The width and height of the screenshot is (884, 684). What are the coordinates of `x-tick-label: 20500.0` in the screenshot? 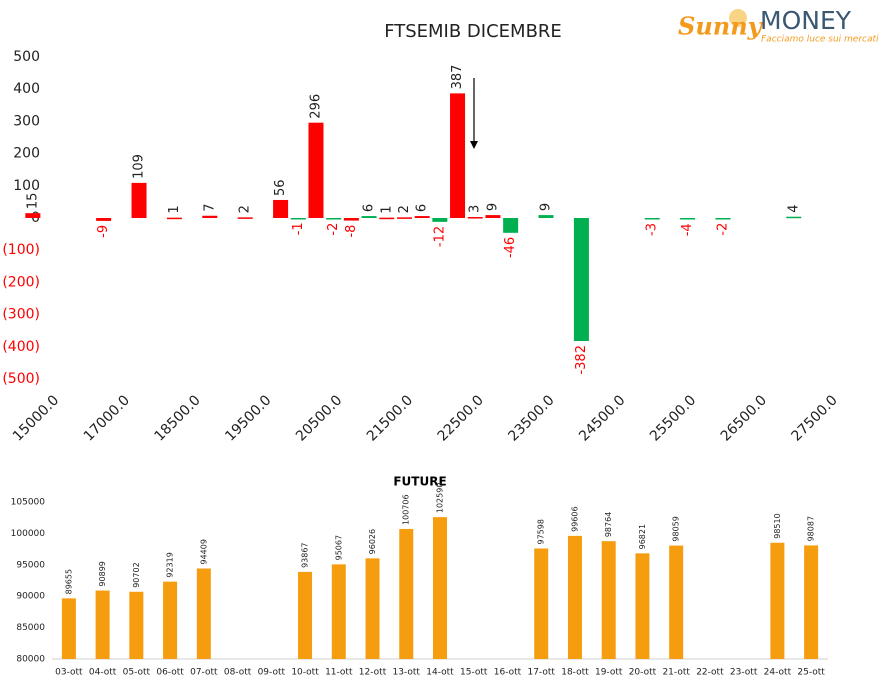 It's located at (319, 418).